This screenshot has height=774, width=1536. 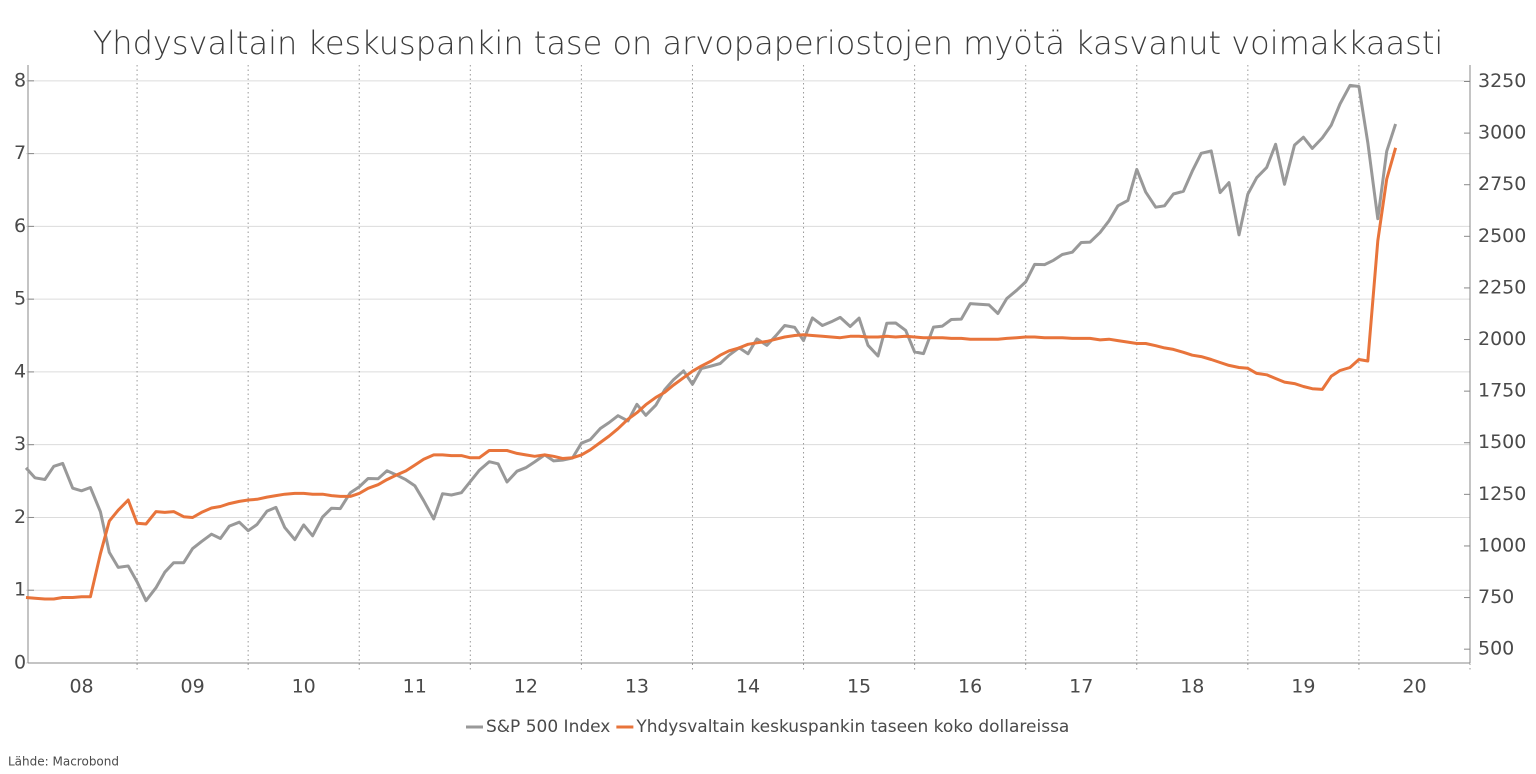 I want to click on y2-tick-label: 500, so click(x=1496, y=649).